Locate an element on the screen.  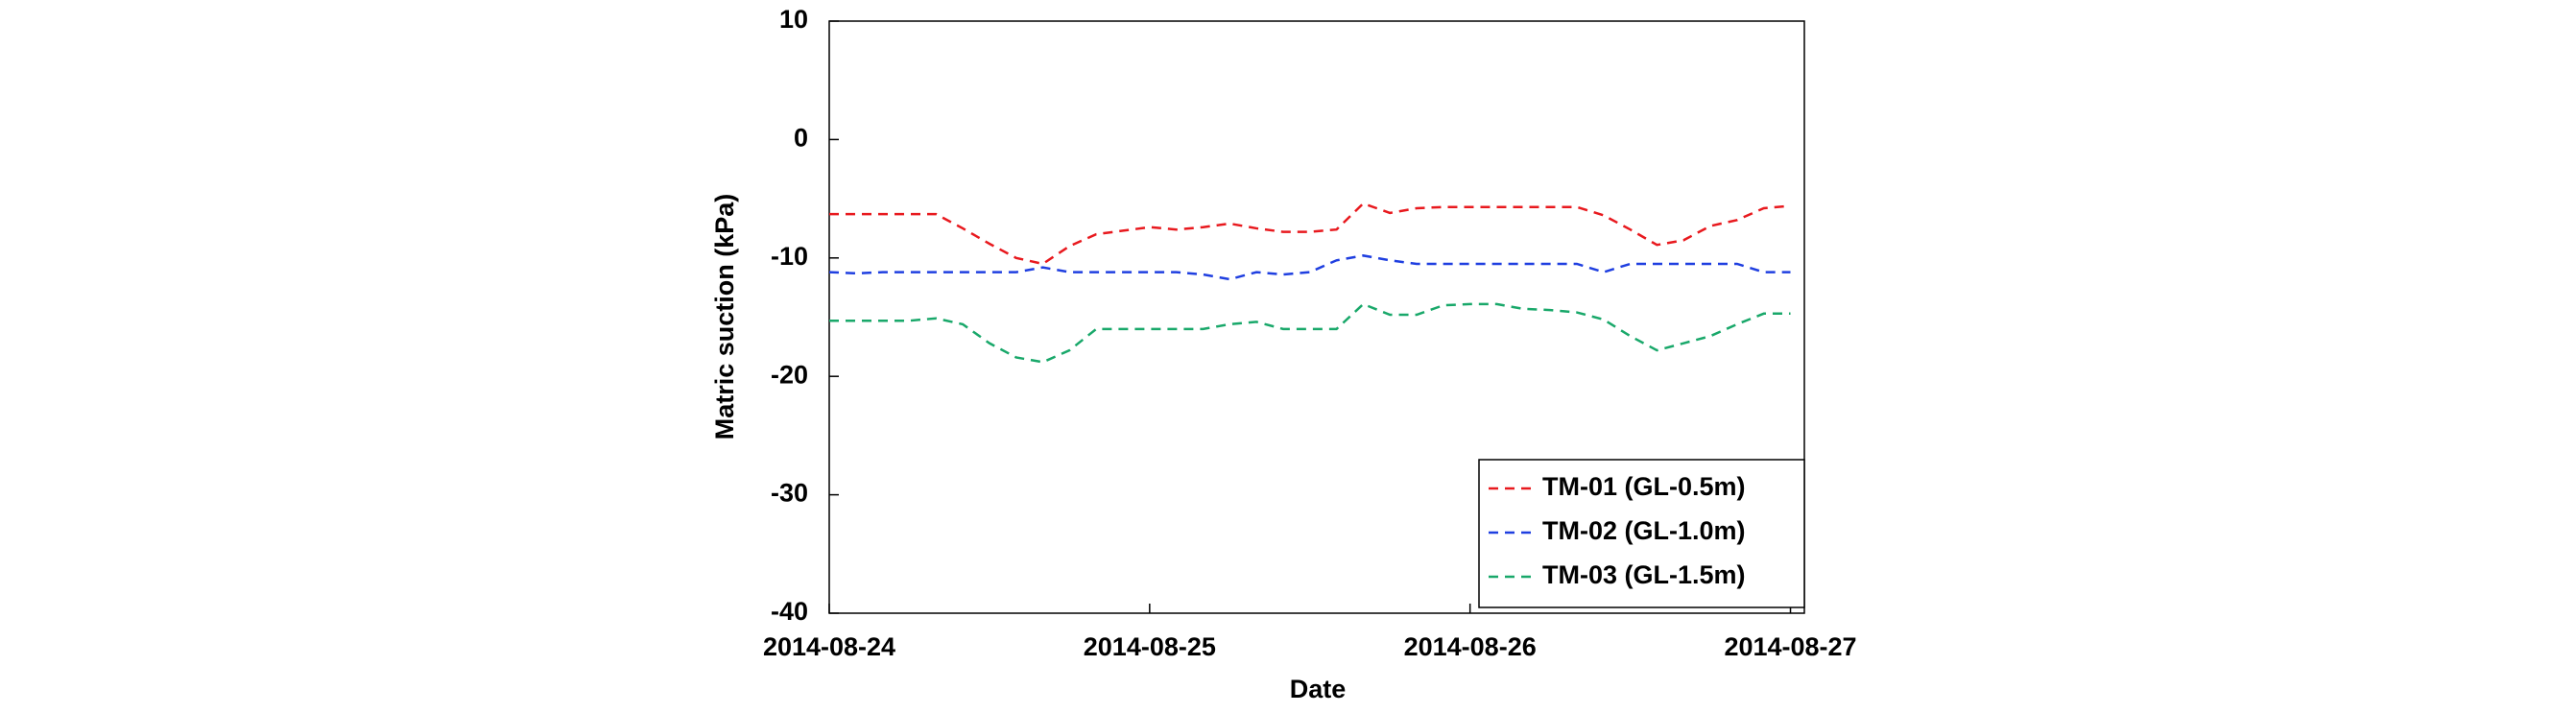
legend-label: TM-02 (GL-1.0m) is located at coordinates (1644, 530).